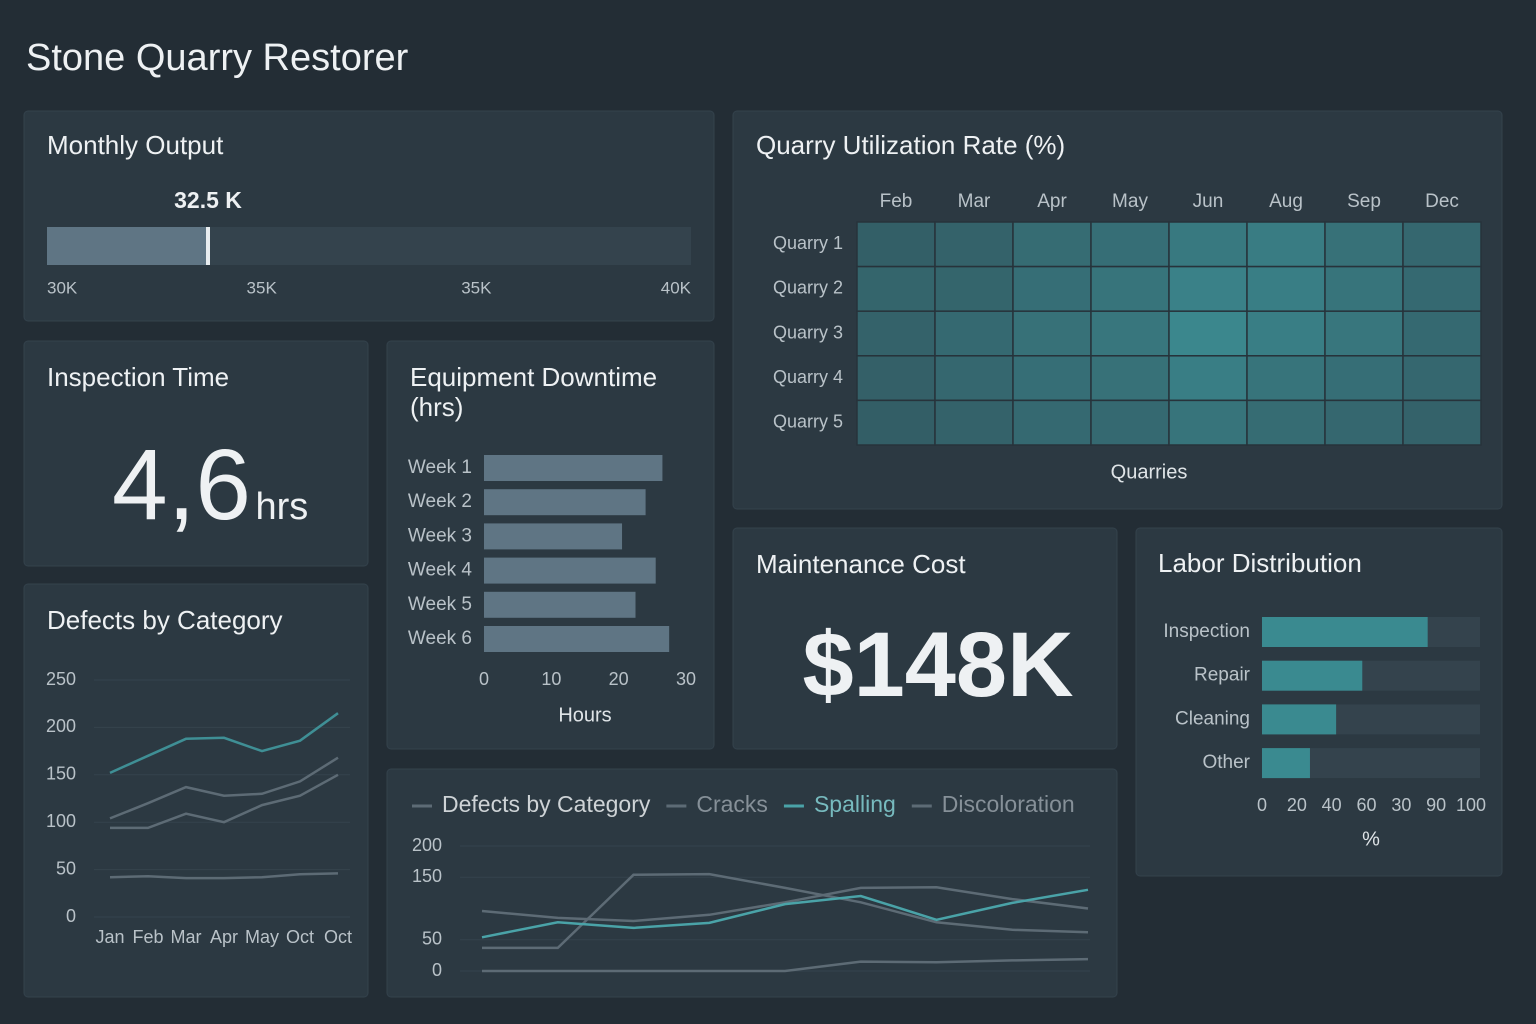  I want to click on x-tick-label: Jan, so click(109, 937).